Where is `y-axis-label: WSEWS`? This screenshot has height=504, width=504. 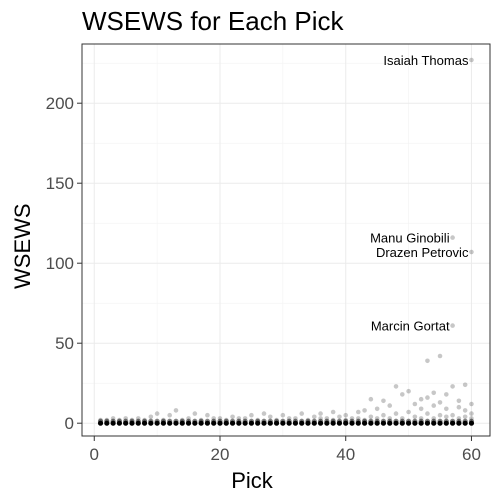 y-axis-label: WSEWS is located at coordinates (22, 246).